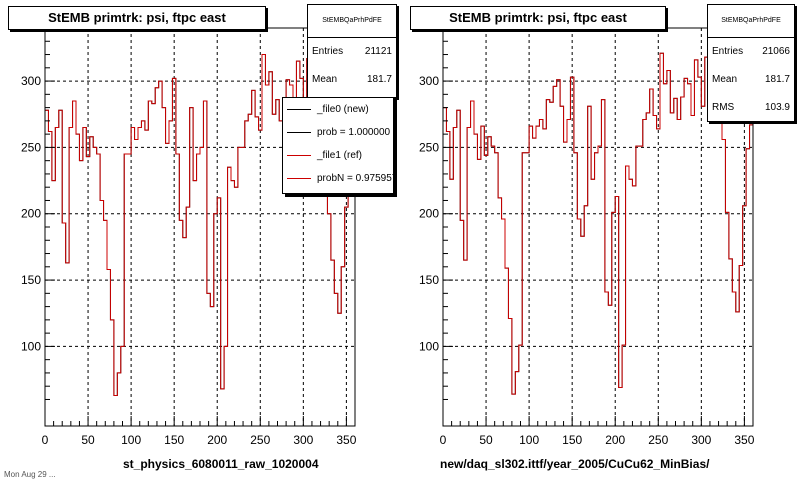  I want to click on right-ytick-label-200: 200, so click(429, 214).